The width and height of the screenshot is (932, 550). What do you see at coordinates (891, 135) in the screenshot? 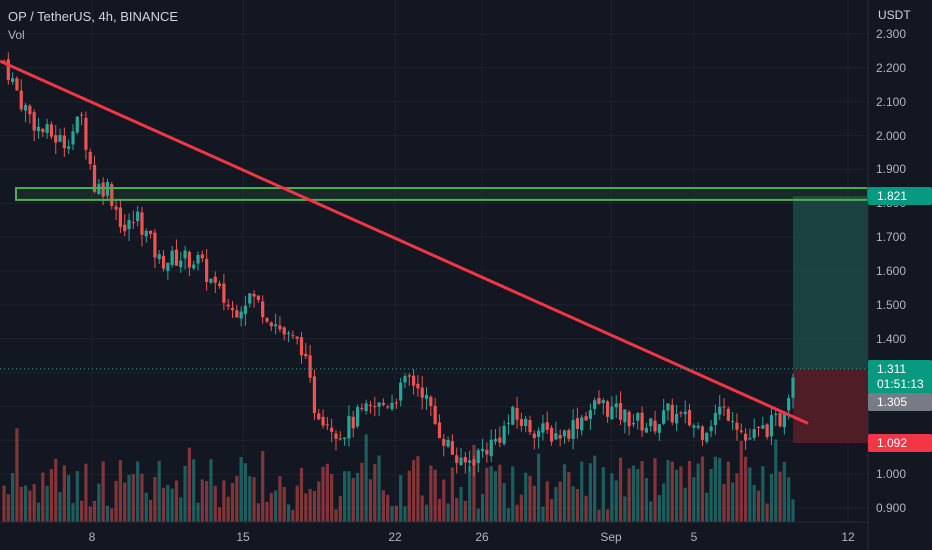
I see `price-tick-label: 2.000` at bounding box center [891, 135].